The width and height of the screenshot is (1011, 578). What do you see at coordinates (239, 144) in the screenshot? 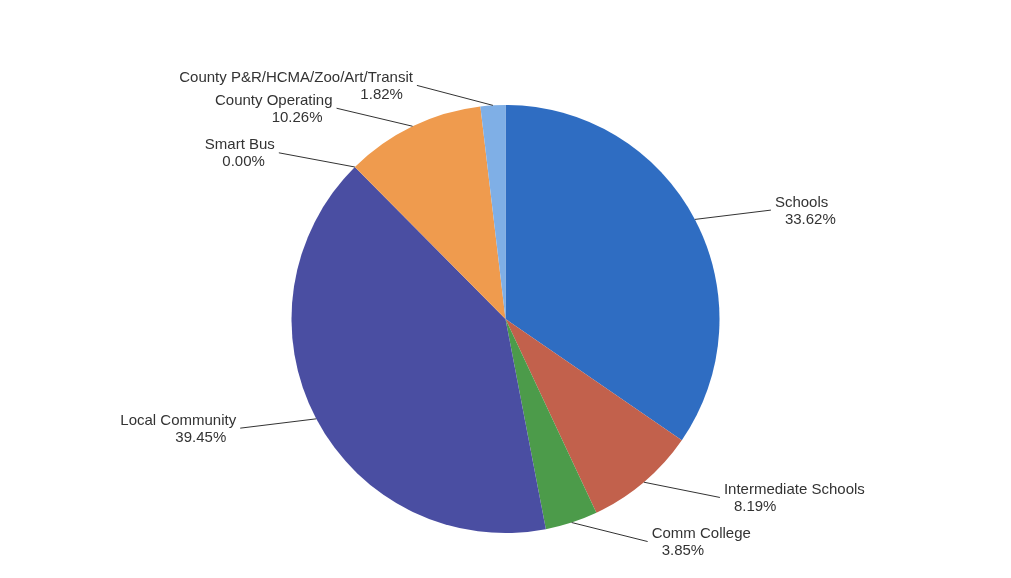
I see `category-label: Smart Bus` at bounding box center [239, 144].